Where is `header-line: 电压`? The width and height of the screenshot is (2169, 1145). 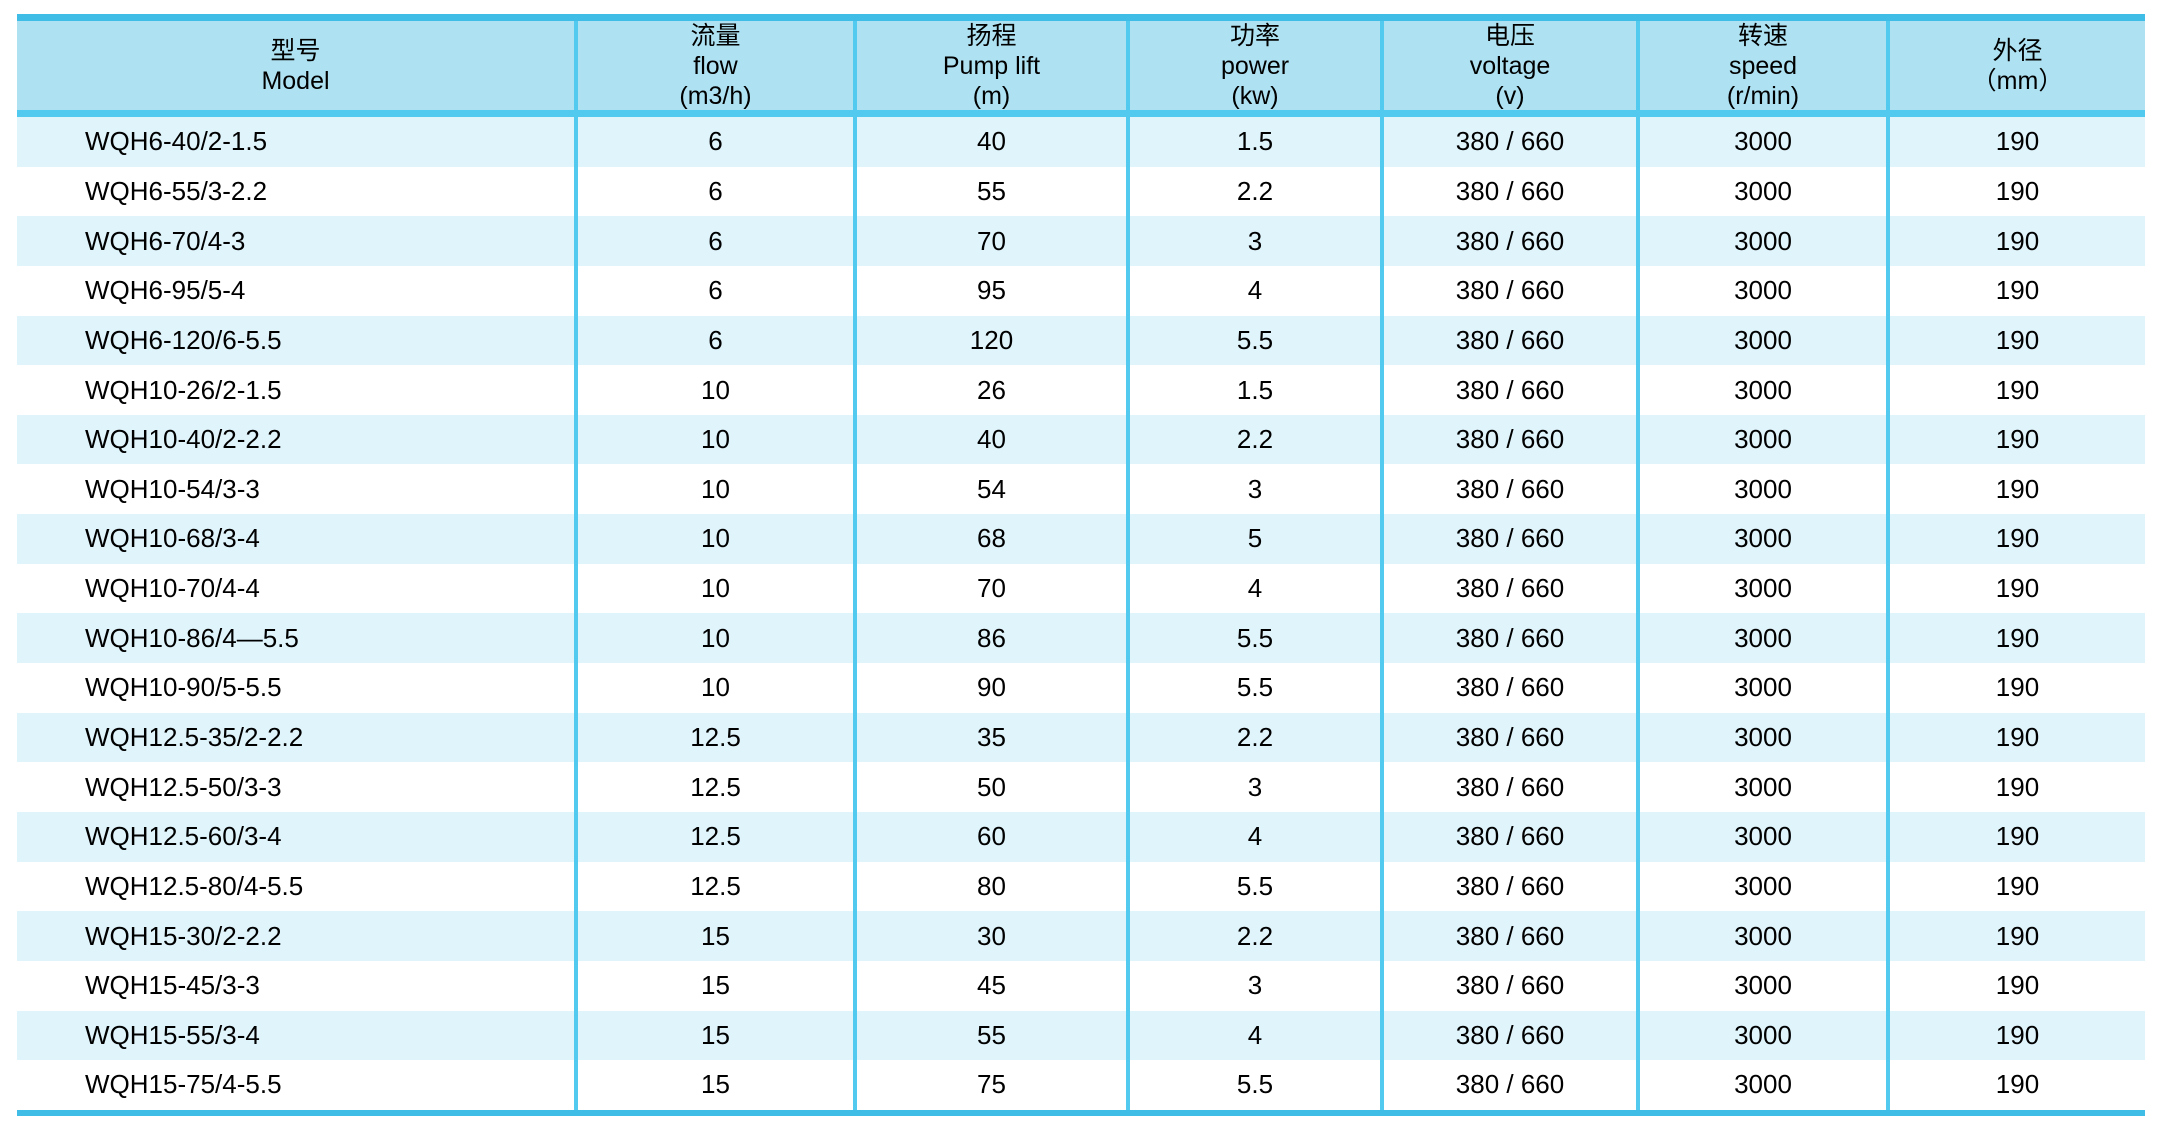
header-line: 电压 is located at coordinates (1509, 35).